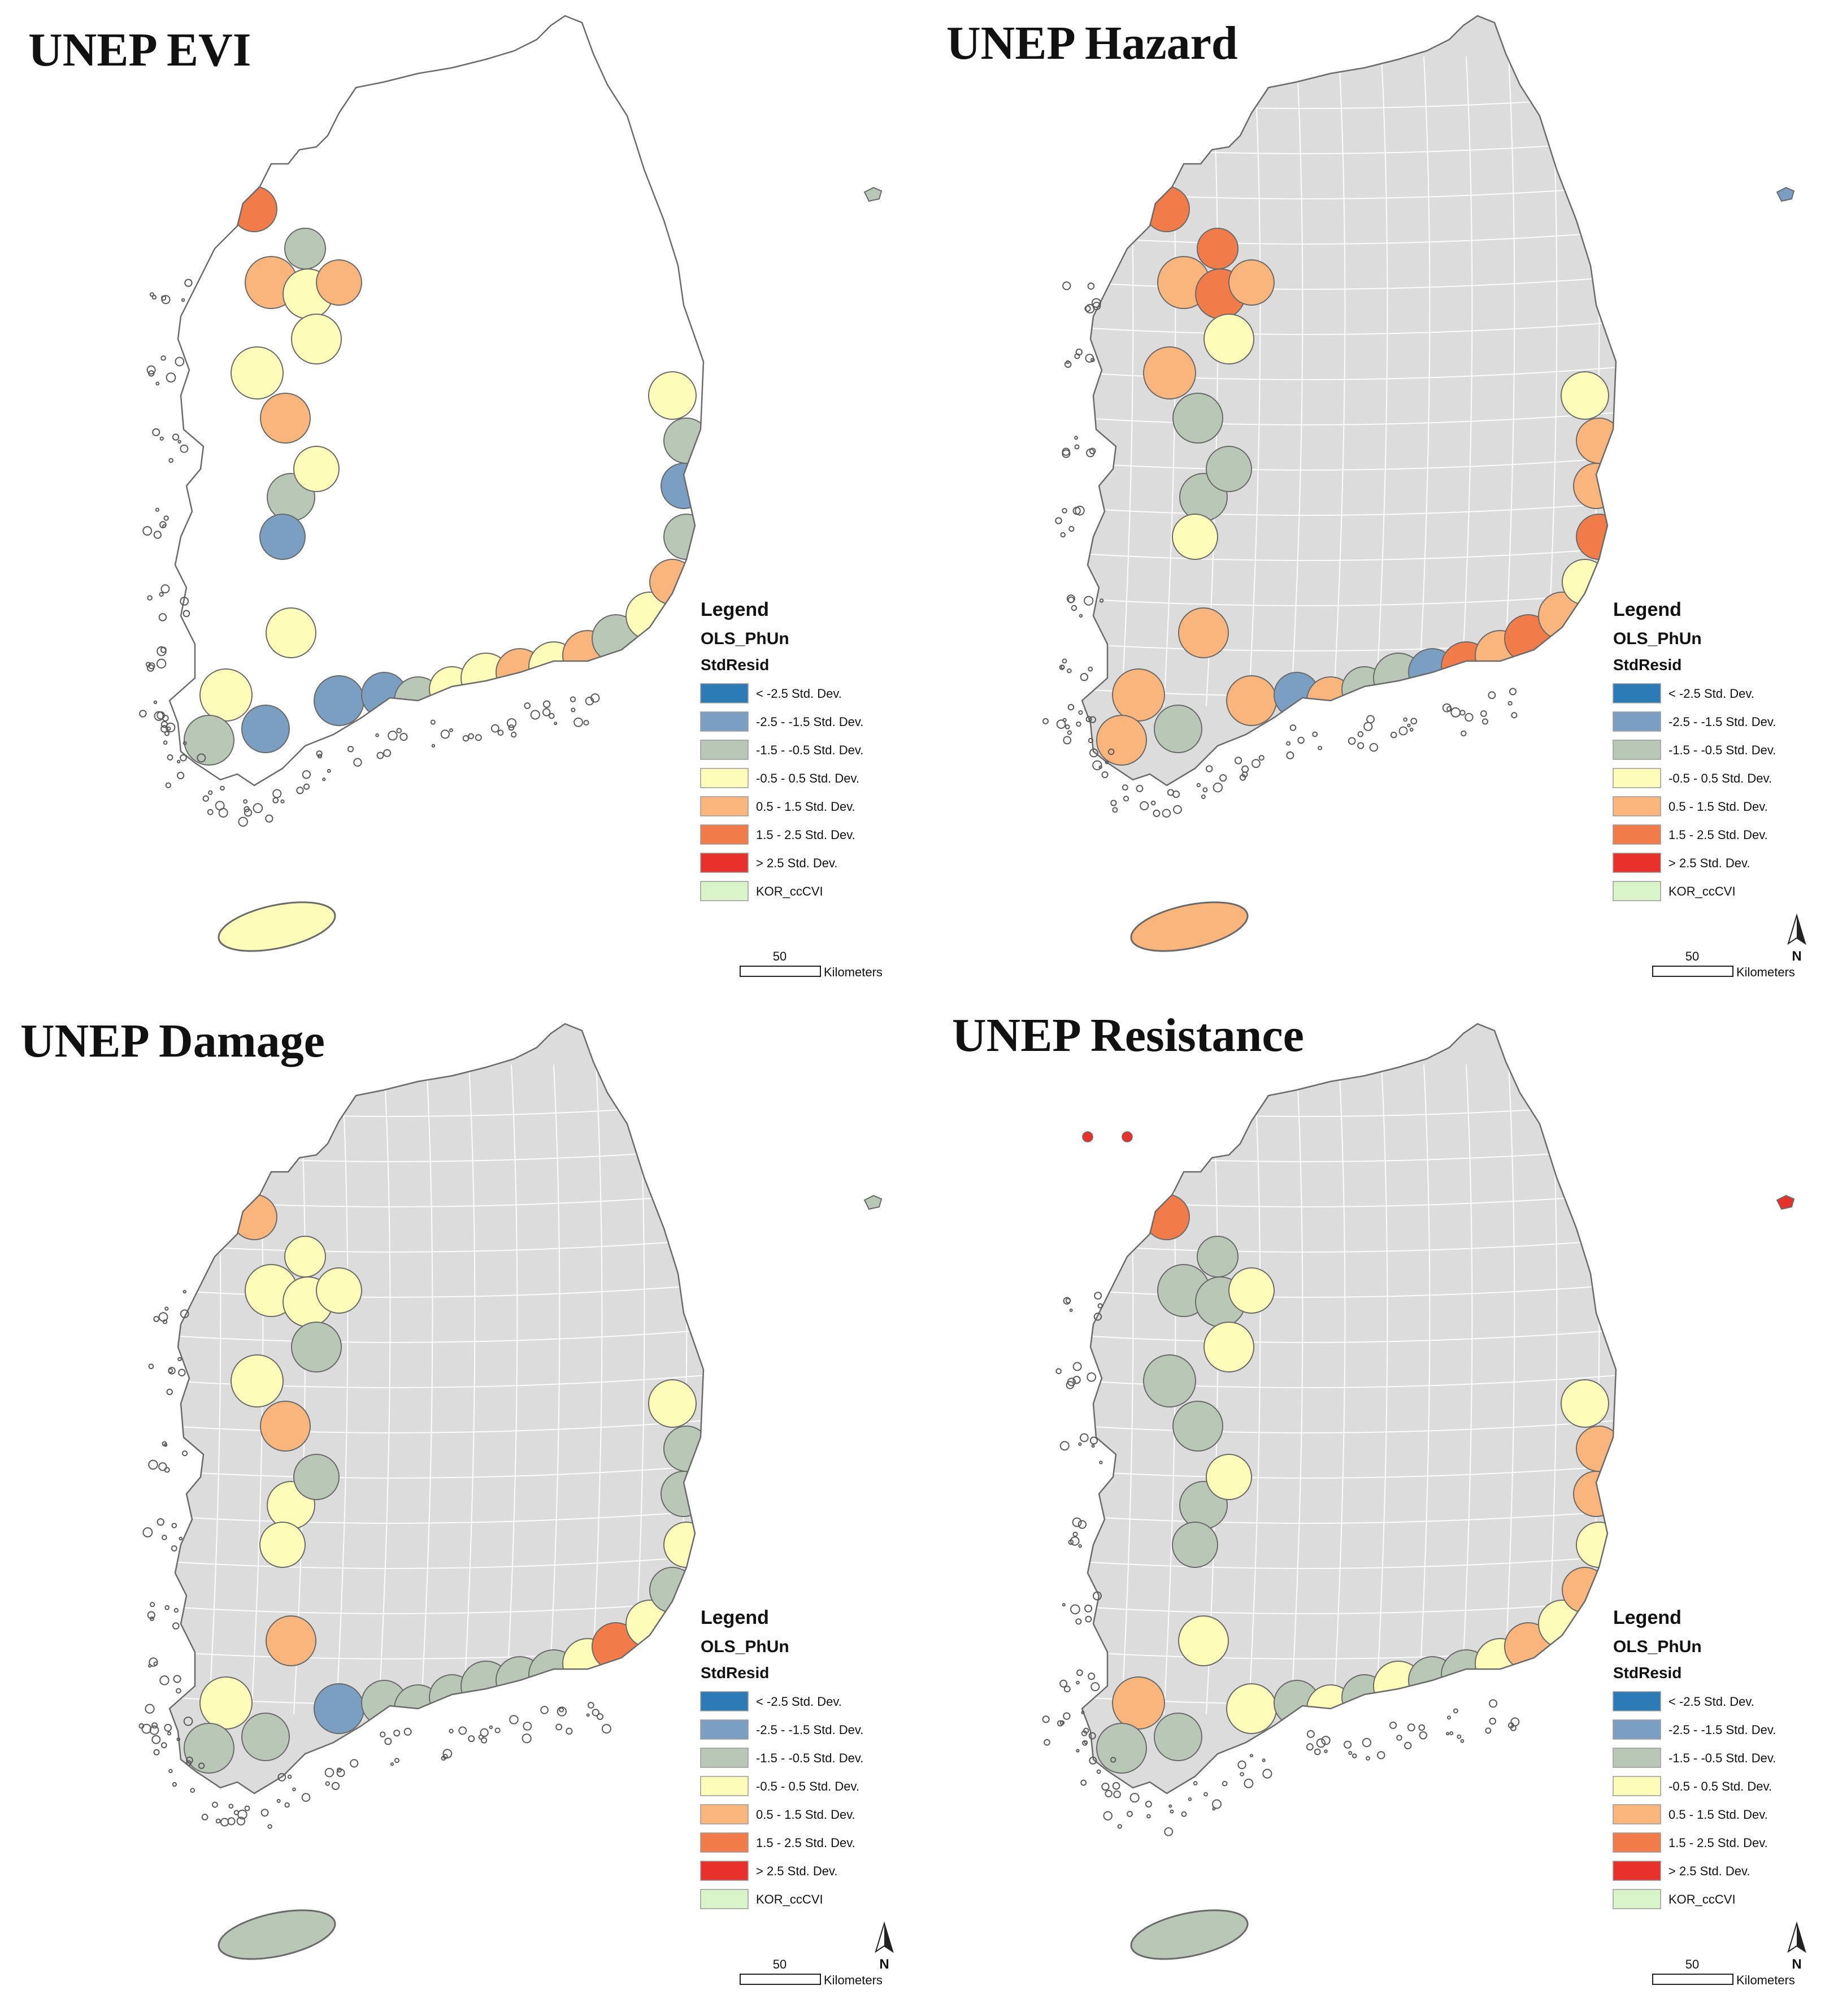  I want to click on inland-area, so click(1349, 1409).